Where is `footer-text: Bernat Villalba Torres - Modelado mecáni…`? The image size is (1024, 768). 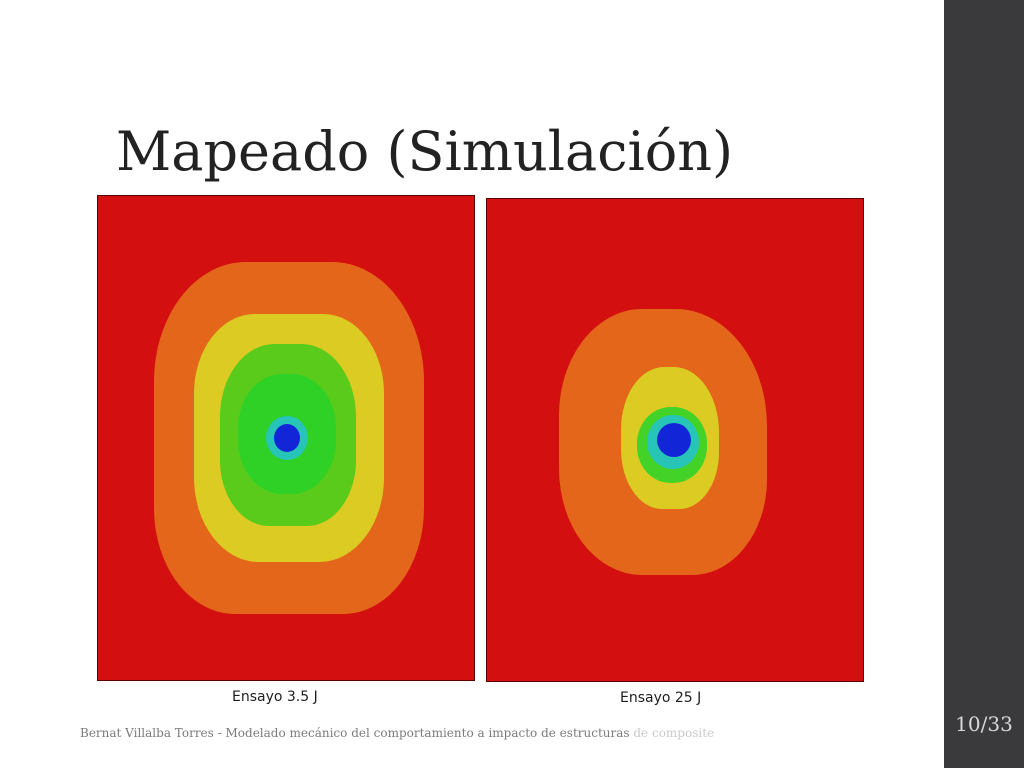 footer-text: Bernat Villalba Torres - Modelado mecáni… is located at coordinates (355, 733).